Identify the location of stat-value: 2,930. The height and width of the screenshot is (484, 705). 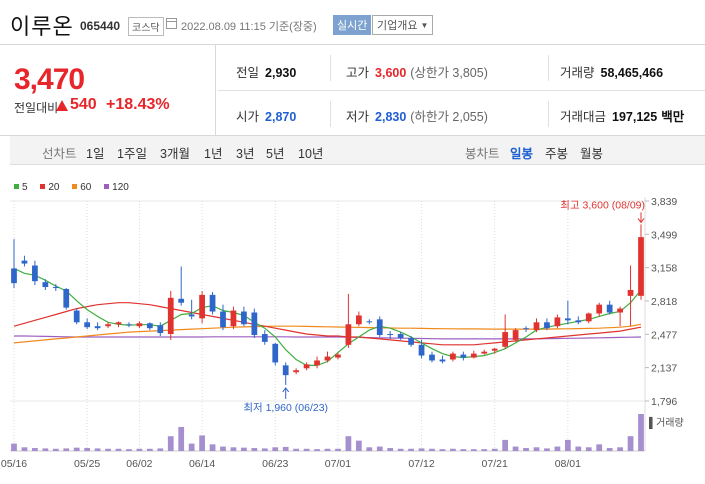
(281, 73).